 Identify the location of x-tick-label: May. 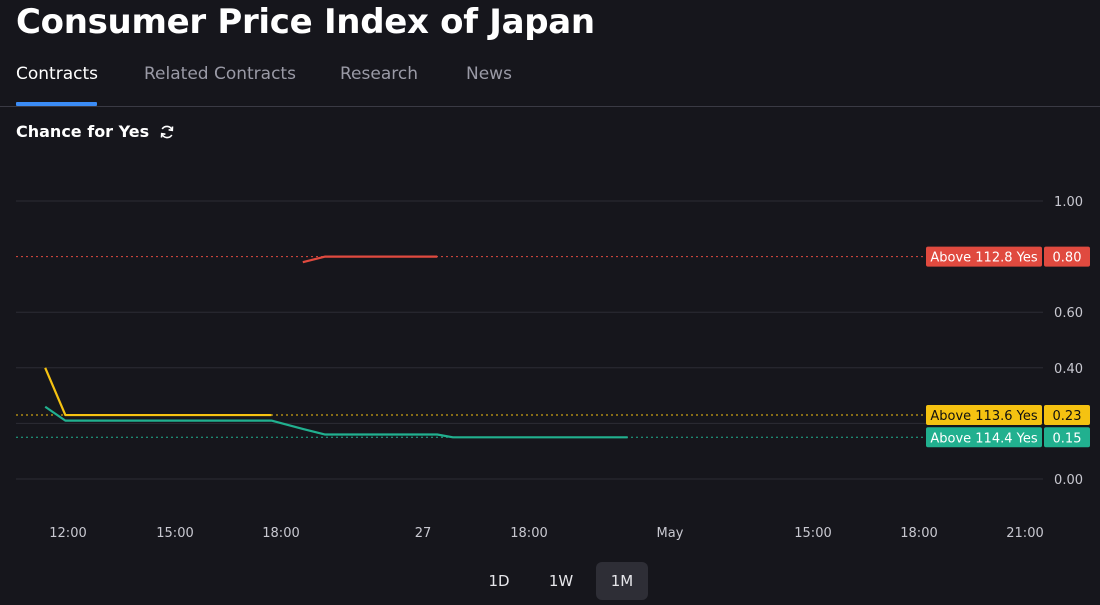
(670, 533).